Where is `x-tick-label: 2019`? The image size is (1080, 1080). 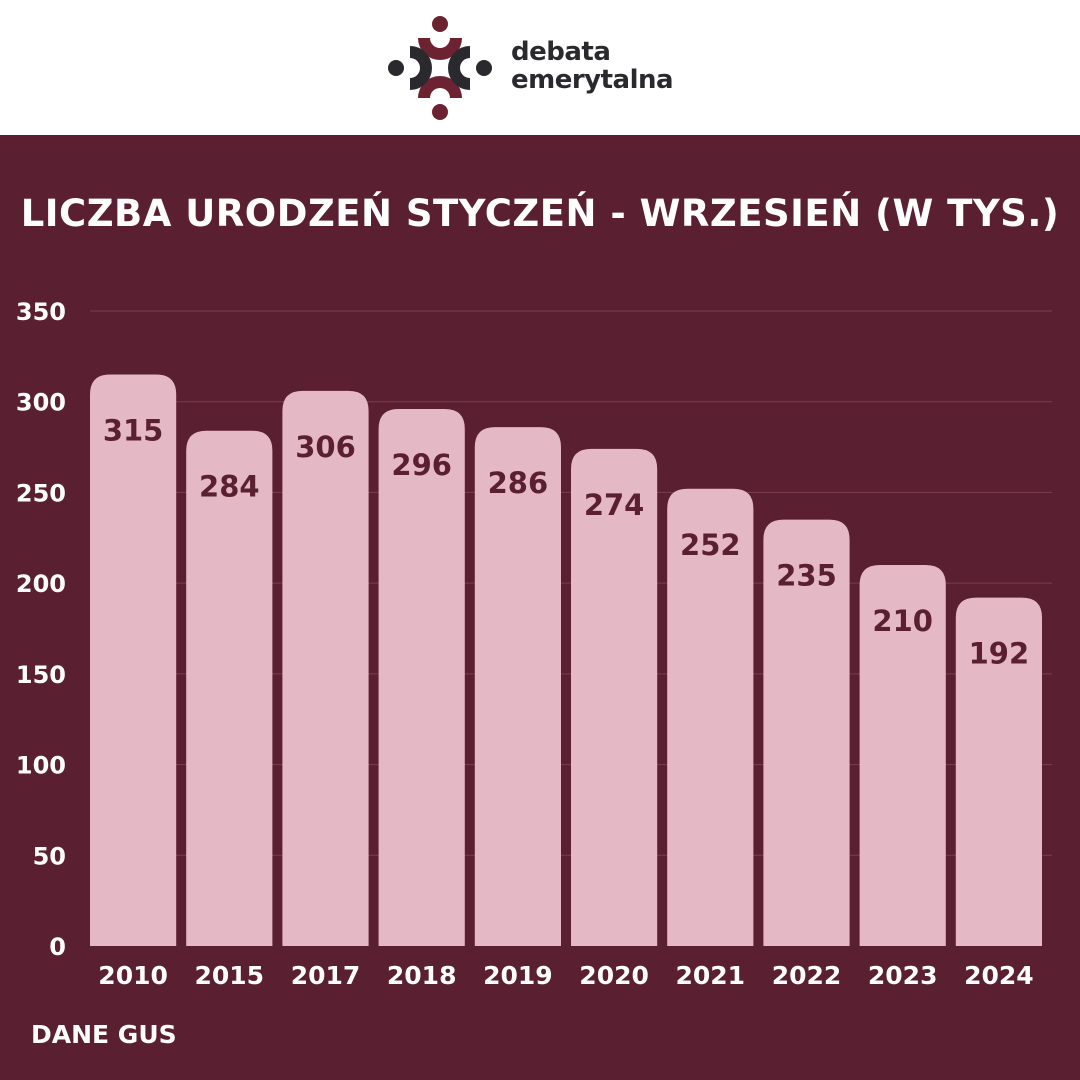
x-tick-label: 2019 is located at coordinates (518, 975).